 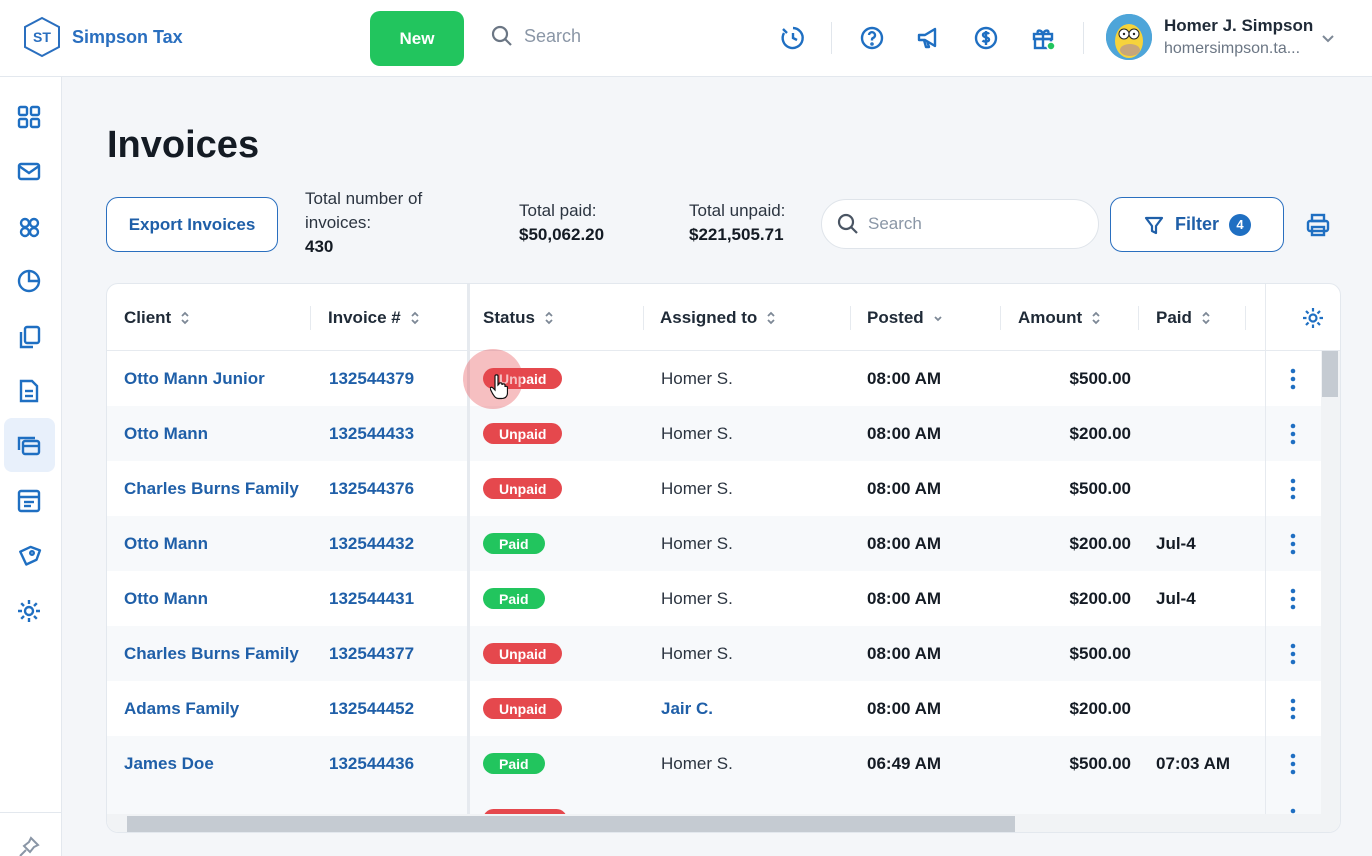 I want to click on forms-icon, so click(x=29, y=391).